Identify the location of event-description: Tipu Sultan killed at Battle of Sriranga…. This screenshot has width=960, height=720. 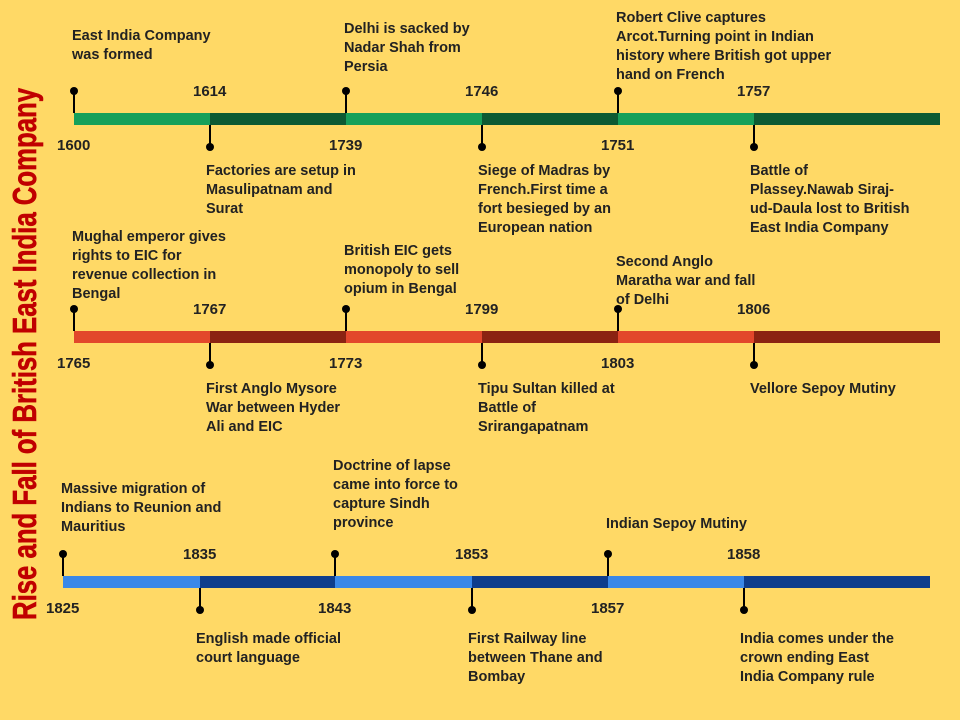
(546, 408).